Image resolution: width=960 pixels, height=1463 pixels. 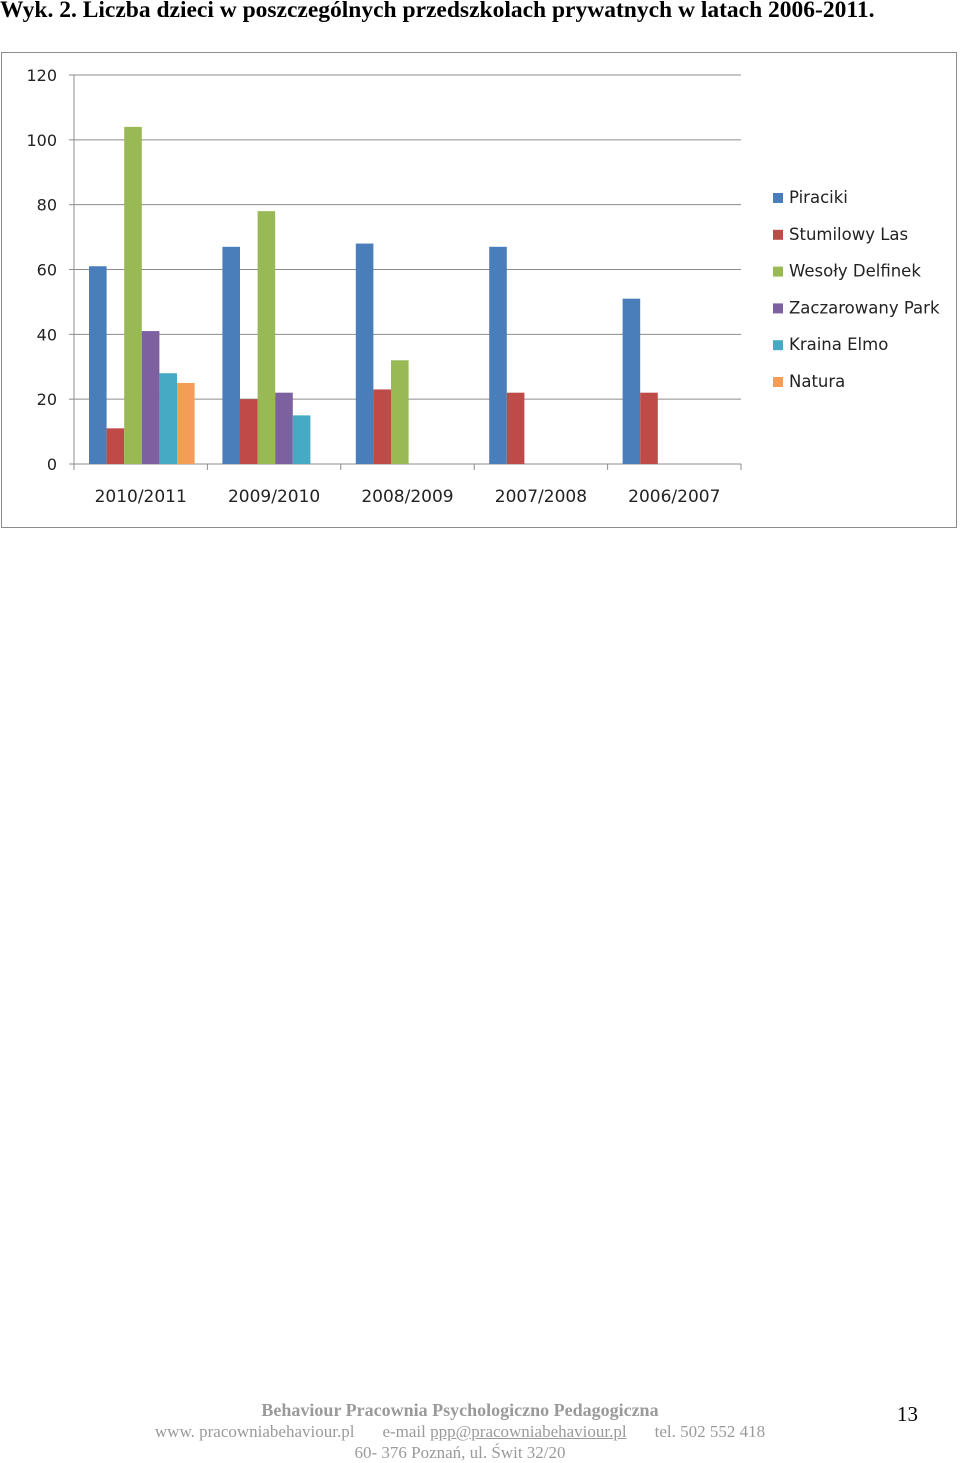 What do you see at coordinates (141, 497) in the screenshot?
I see `x-tick-label: 2010/2011` at bounding box center [141, 497].